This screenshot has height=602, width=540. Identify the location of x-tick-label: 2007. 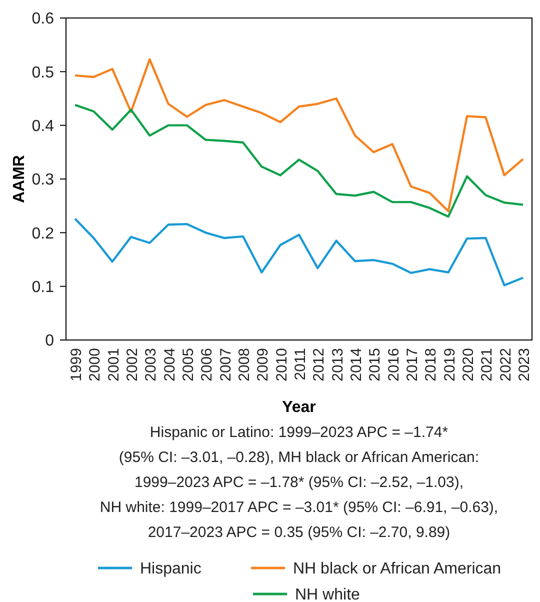
(225, 365).